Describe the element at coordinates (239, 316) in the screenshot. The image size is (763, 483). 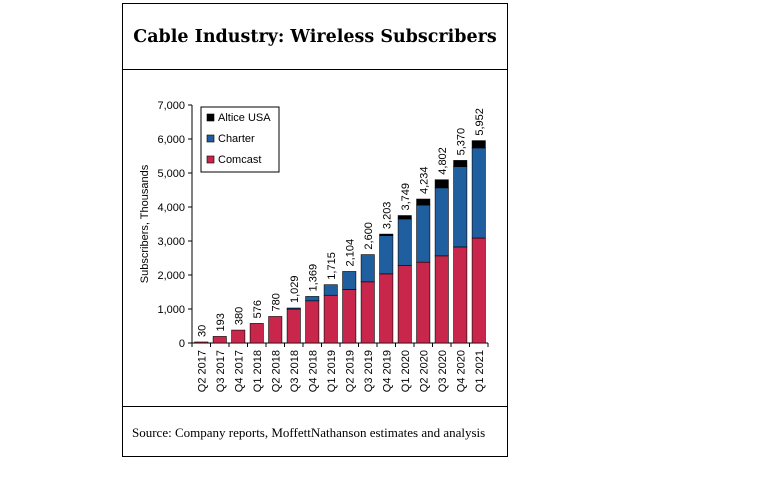
I see `bar-total-label: 380` at that location.